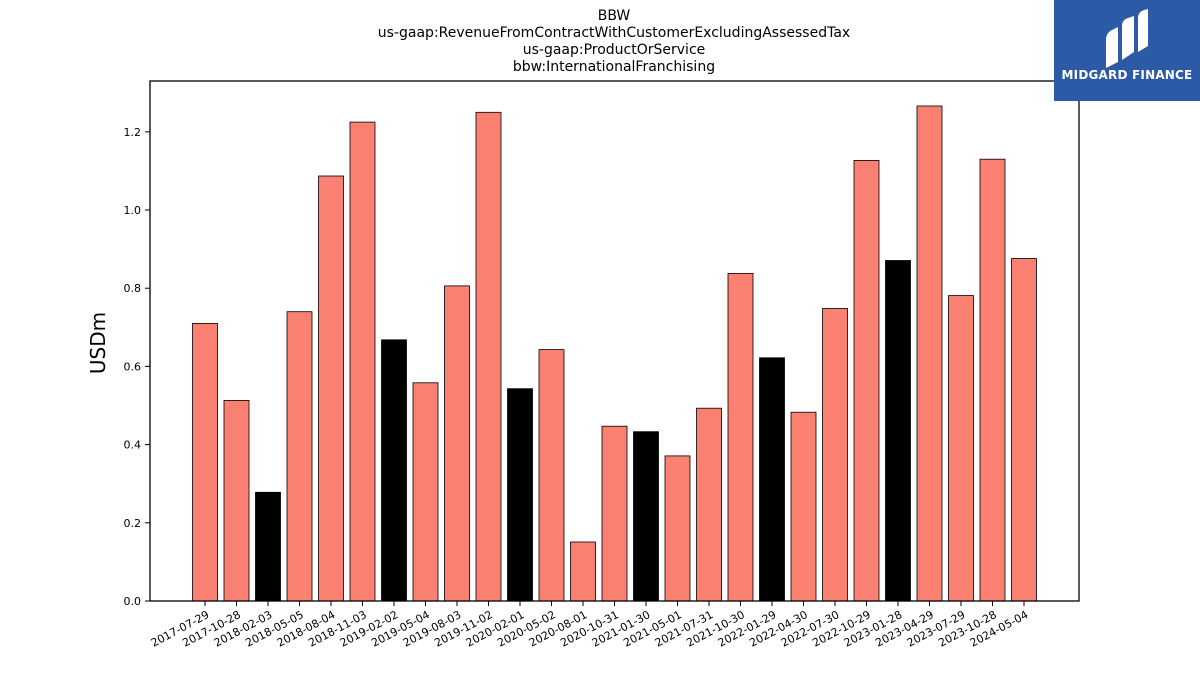 The height and width of the screenshot is (675, 1200). What do you see at coordinates (1127, 38) in the screenshot?
I see `midgard-logo-icon` at bounding box center [1127, 38].